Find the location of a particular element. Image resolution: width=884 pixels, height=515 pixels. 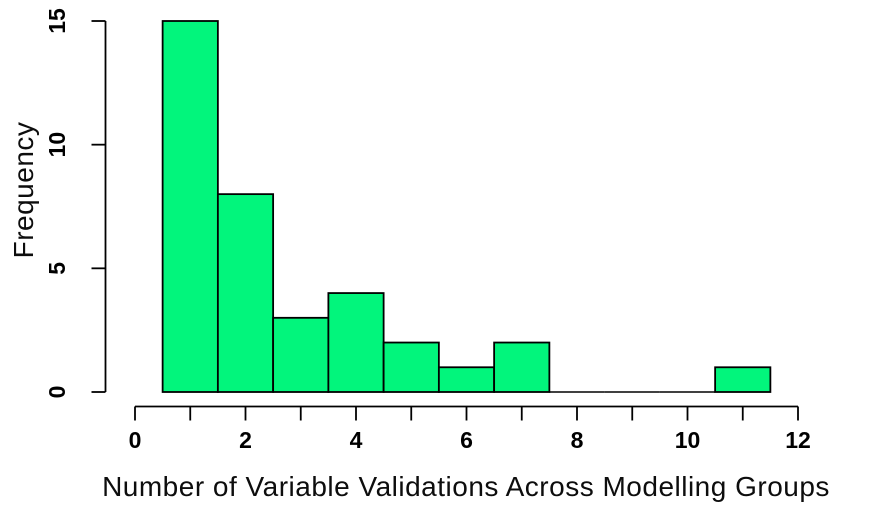

y-axis-title: Frequency is located at coordinates (23, 190).